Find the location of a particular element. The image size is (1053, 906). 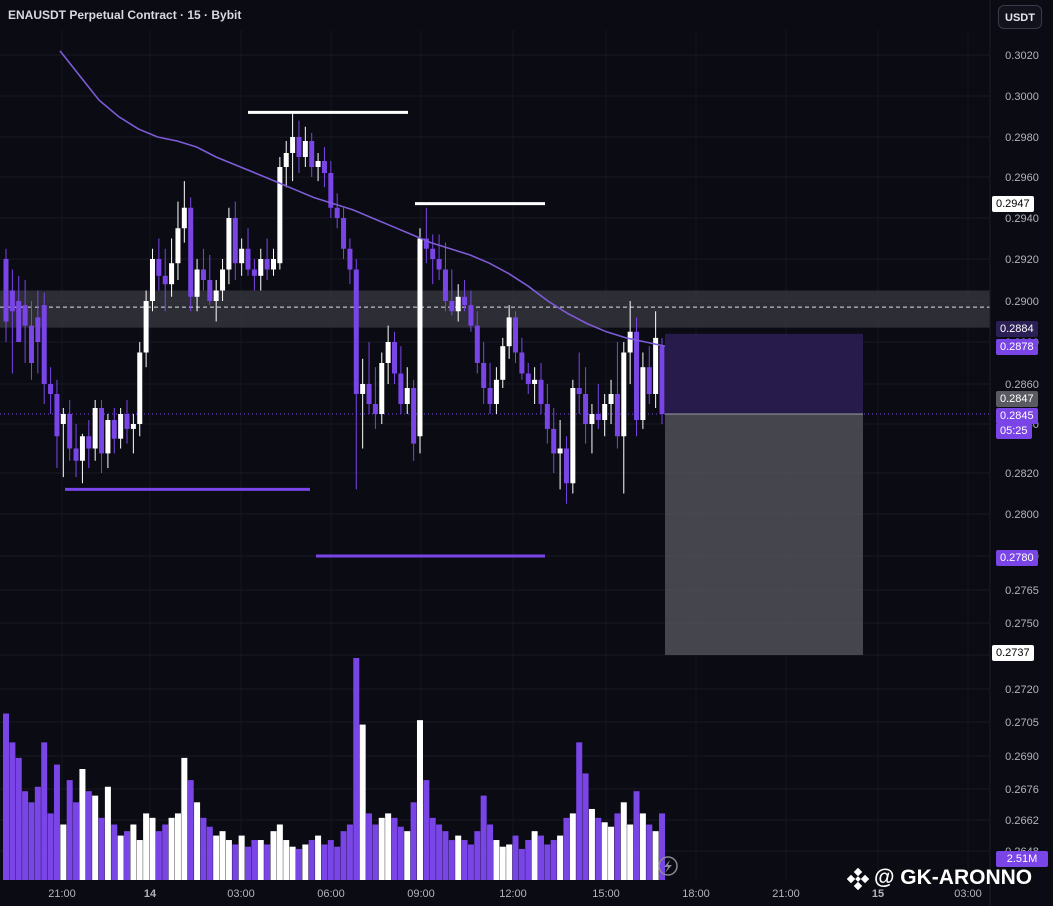

y-tick-label: 0.2705 is located at coordinates (1022, 723).